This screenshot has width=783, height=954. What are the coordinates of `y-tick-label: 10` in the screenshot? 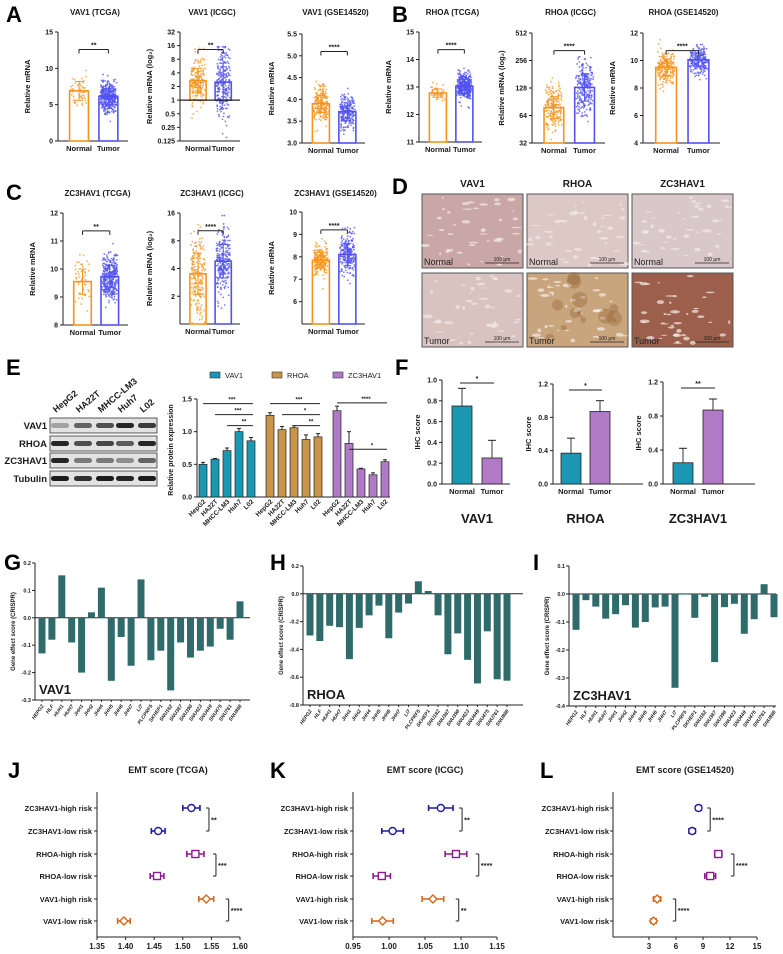 It's located at (49, 69).